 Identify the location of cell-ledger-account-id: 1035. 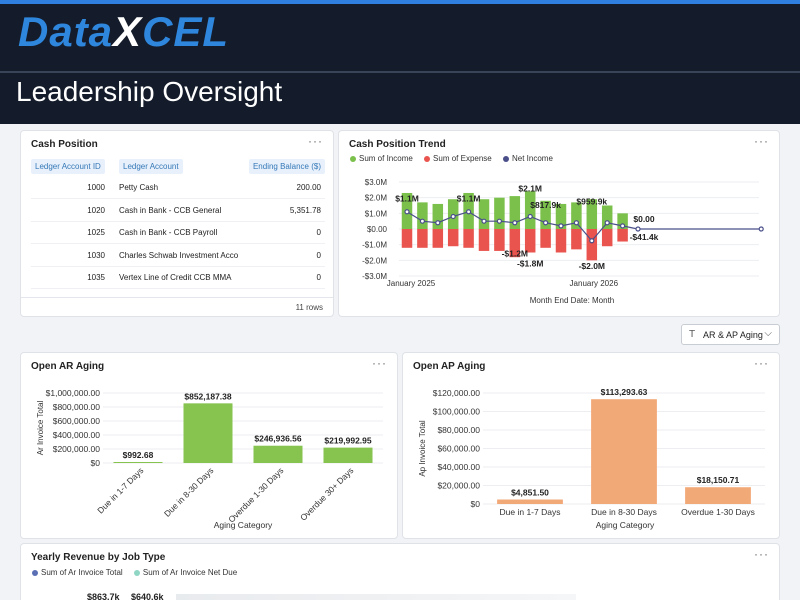
(96, 277).